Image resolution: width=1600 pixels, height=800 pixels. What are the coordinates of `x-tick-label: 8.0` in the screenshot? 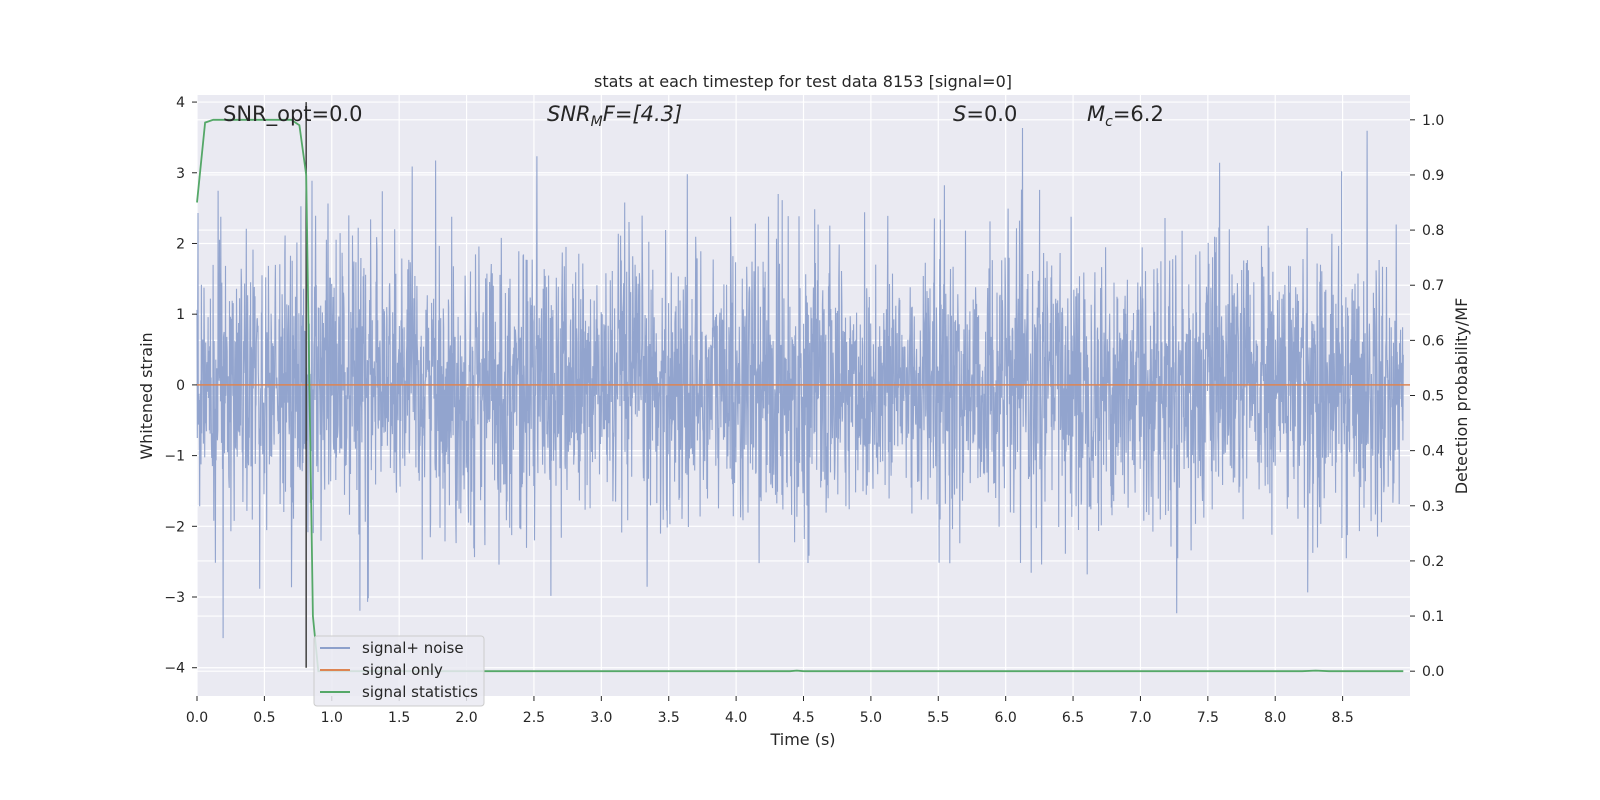 It's located at (1275, 718).